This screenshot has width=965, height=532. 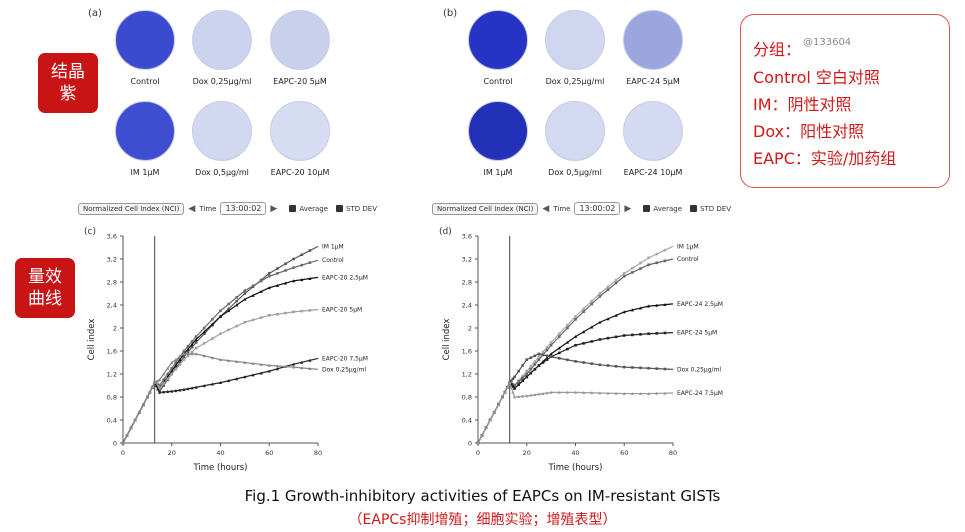 I want to click on dish-label: EAPC-20 10µM, so click(x=300, y=172).